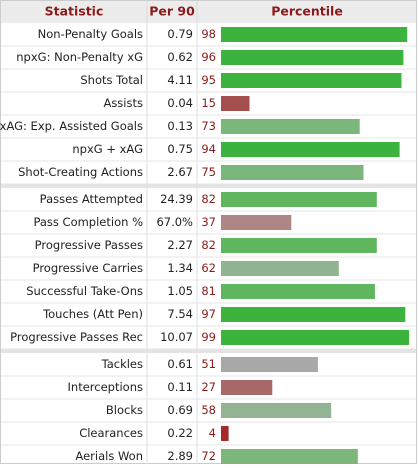  I want to click on statistic-cell: Interceptions, so click(105, 387).